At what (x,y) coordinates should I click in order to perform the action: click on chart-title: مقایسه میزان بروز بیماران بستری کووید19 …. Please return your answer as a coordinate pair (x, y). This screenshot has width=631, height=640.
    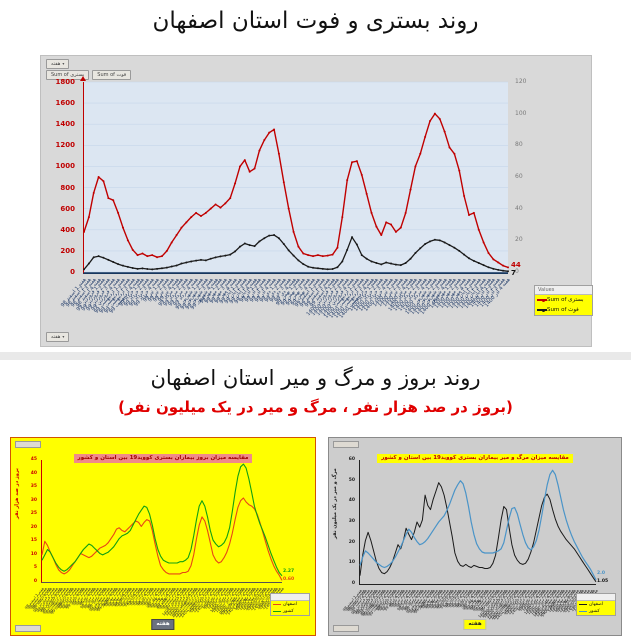
    Looking at the image, I should click on (163, 454).